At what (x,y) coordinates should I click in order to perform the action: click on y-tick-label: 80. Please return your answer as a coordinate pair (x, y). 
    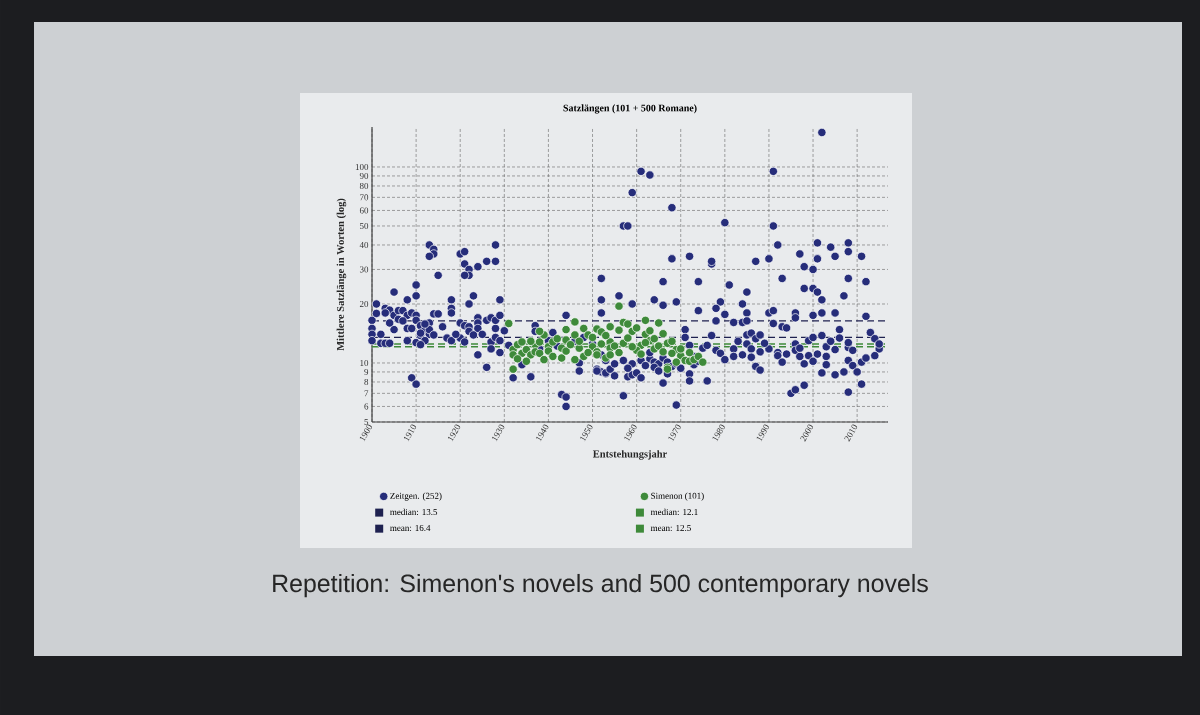
    Looking at the image, I should click on (364, 186).